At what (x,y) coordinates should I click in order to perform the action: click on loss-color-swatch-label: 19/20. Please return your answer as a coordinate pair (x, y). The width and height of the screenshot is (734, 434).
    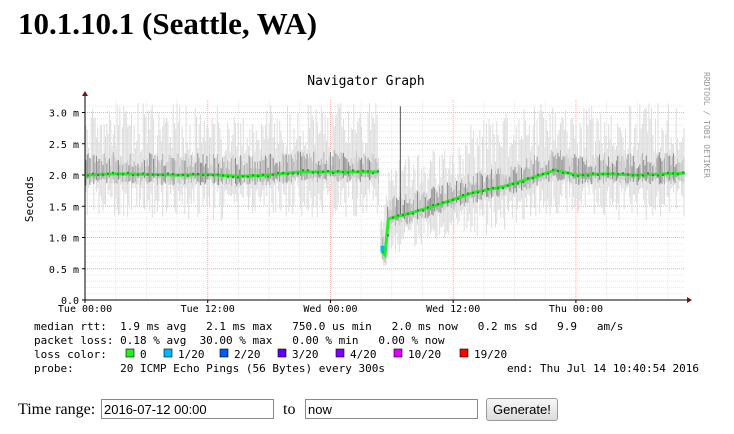
    Looking at the image, I should click on (490, 354).